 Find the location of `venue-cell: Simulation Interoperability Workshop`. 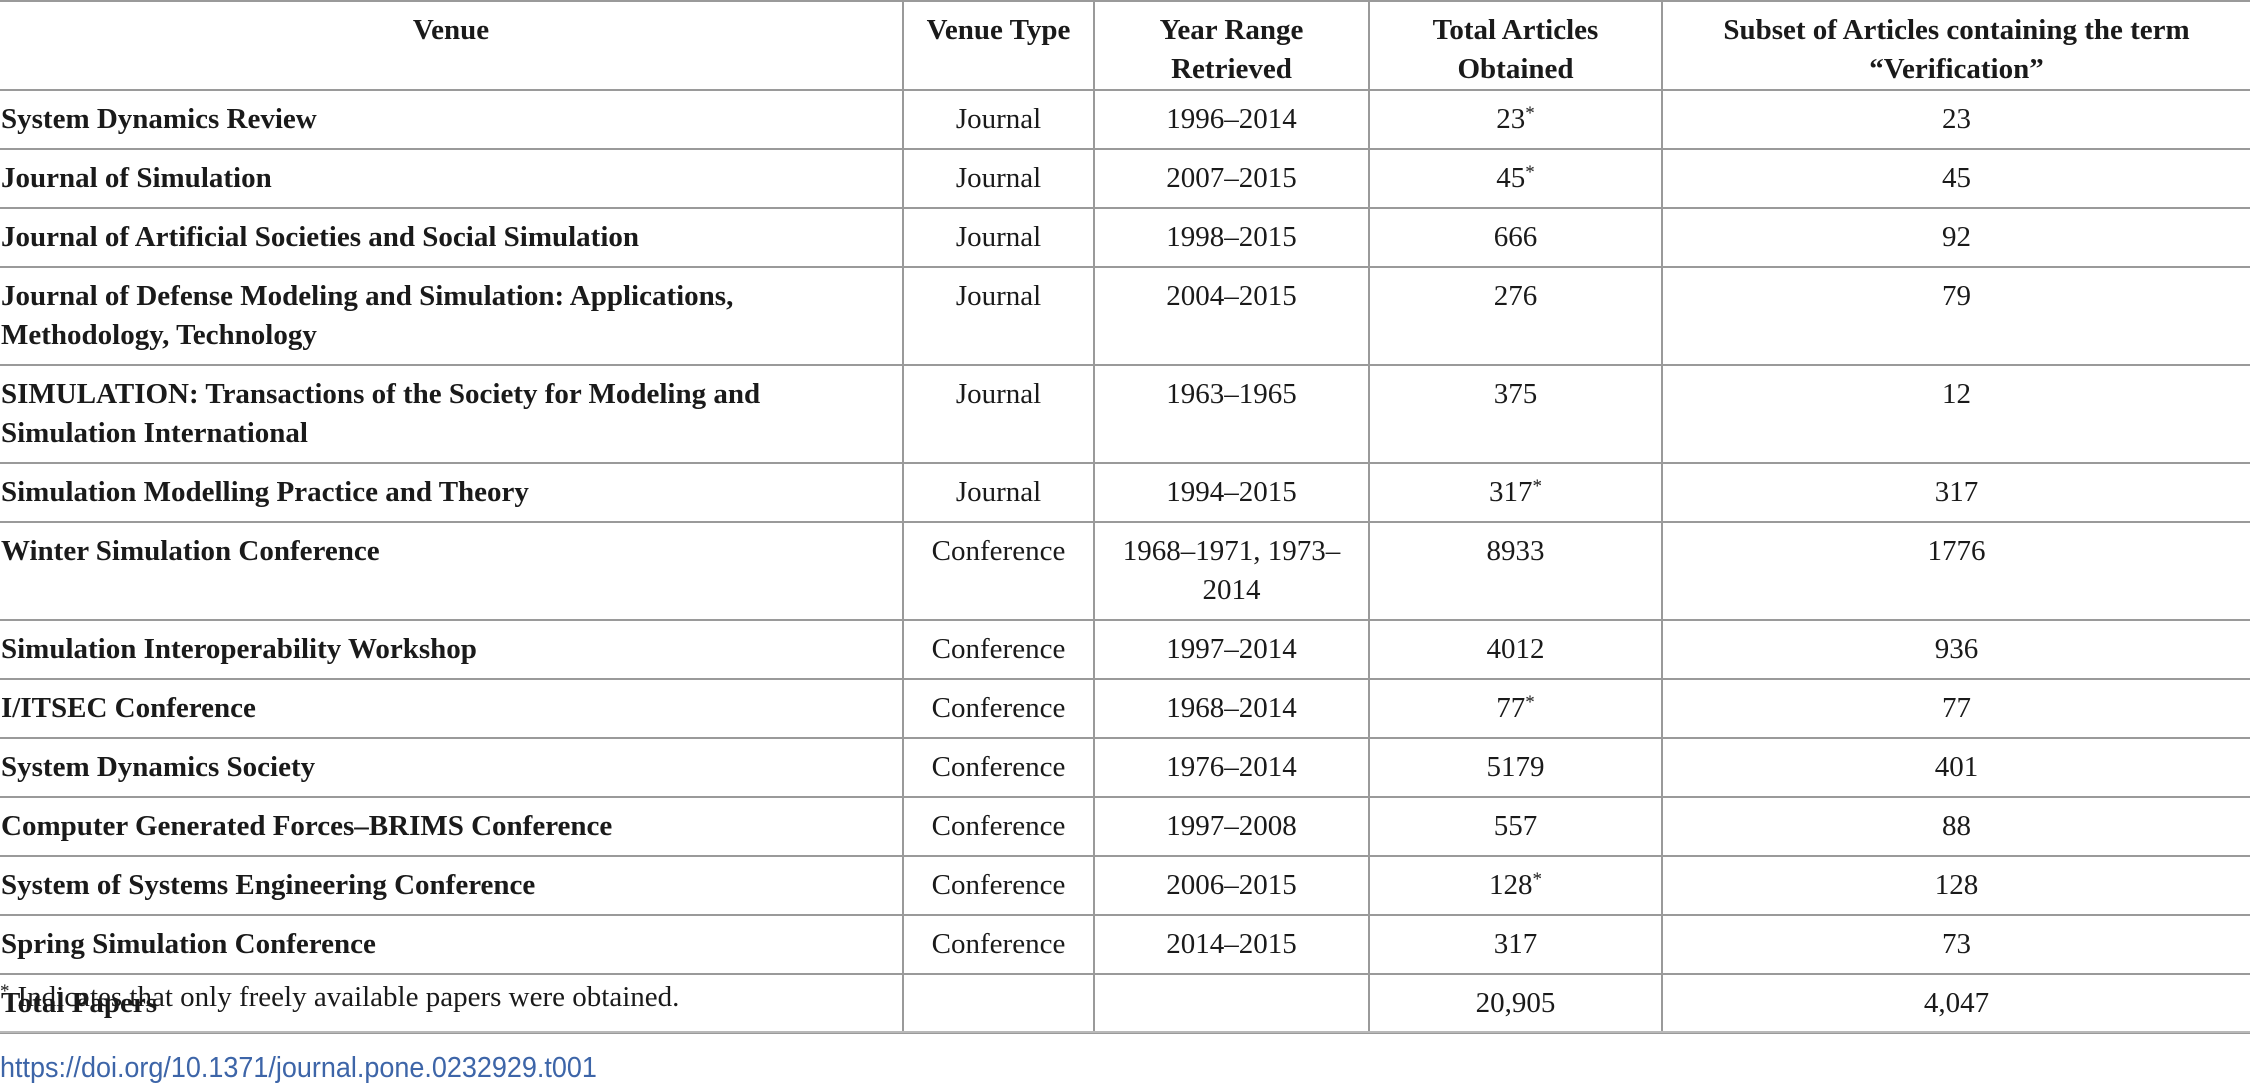

venue-cell: Simulation Interoperability Workshop is located at coordinates (451, 649).